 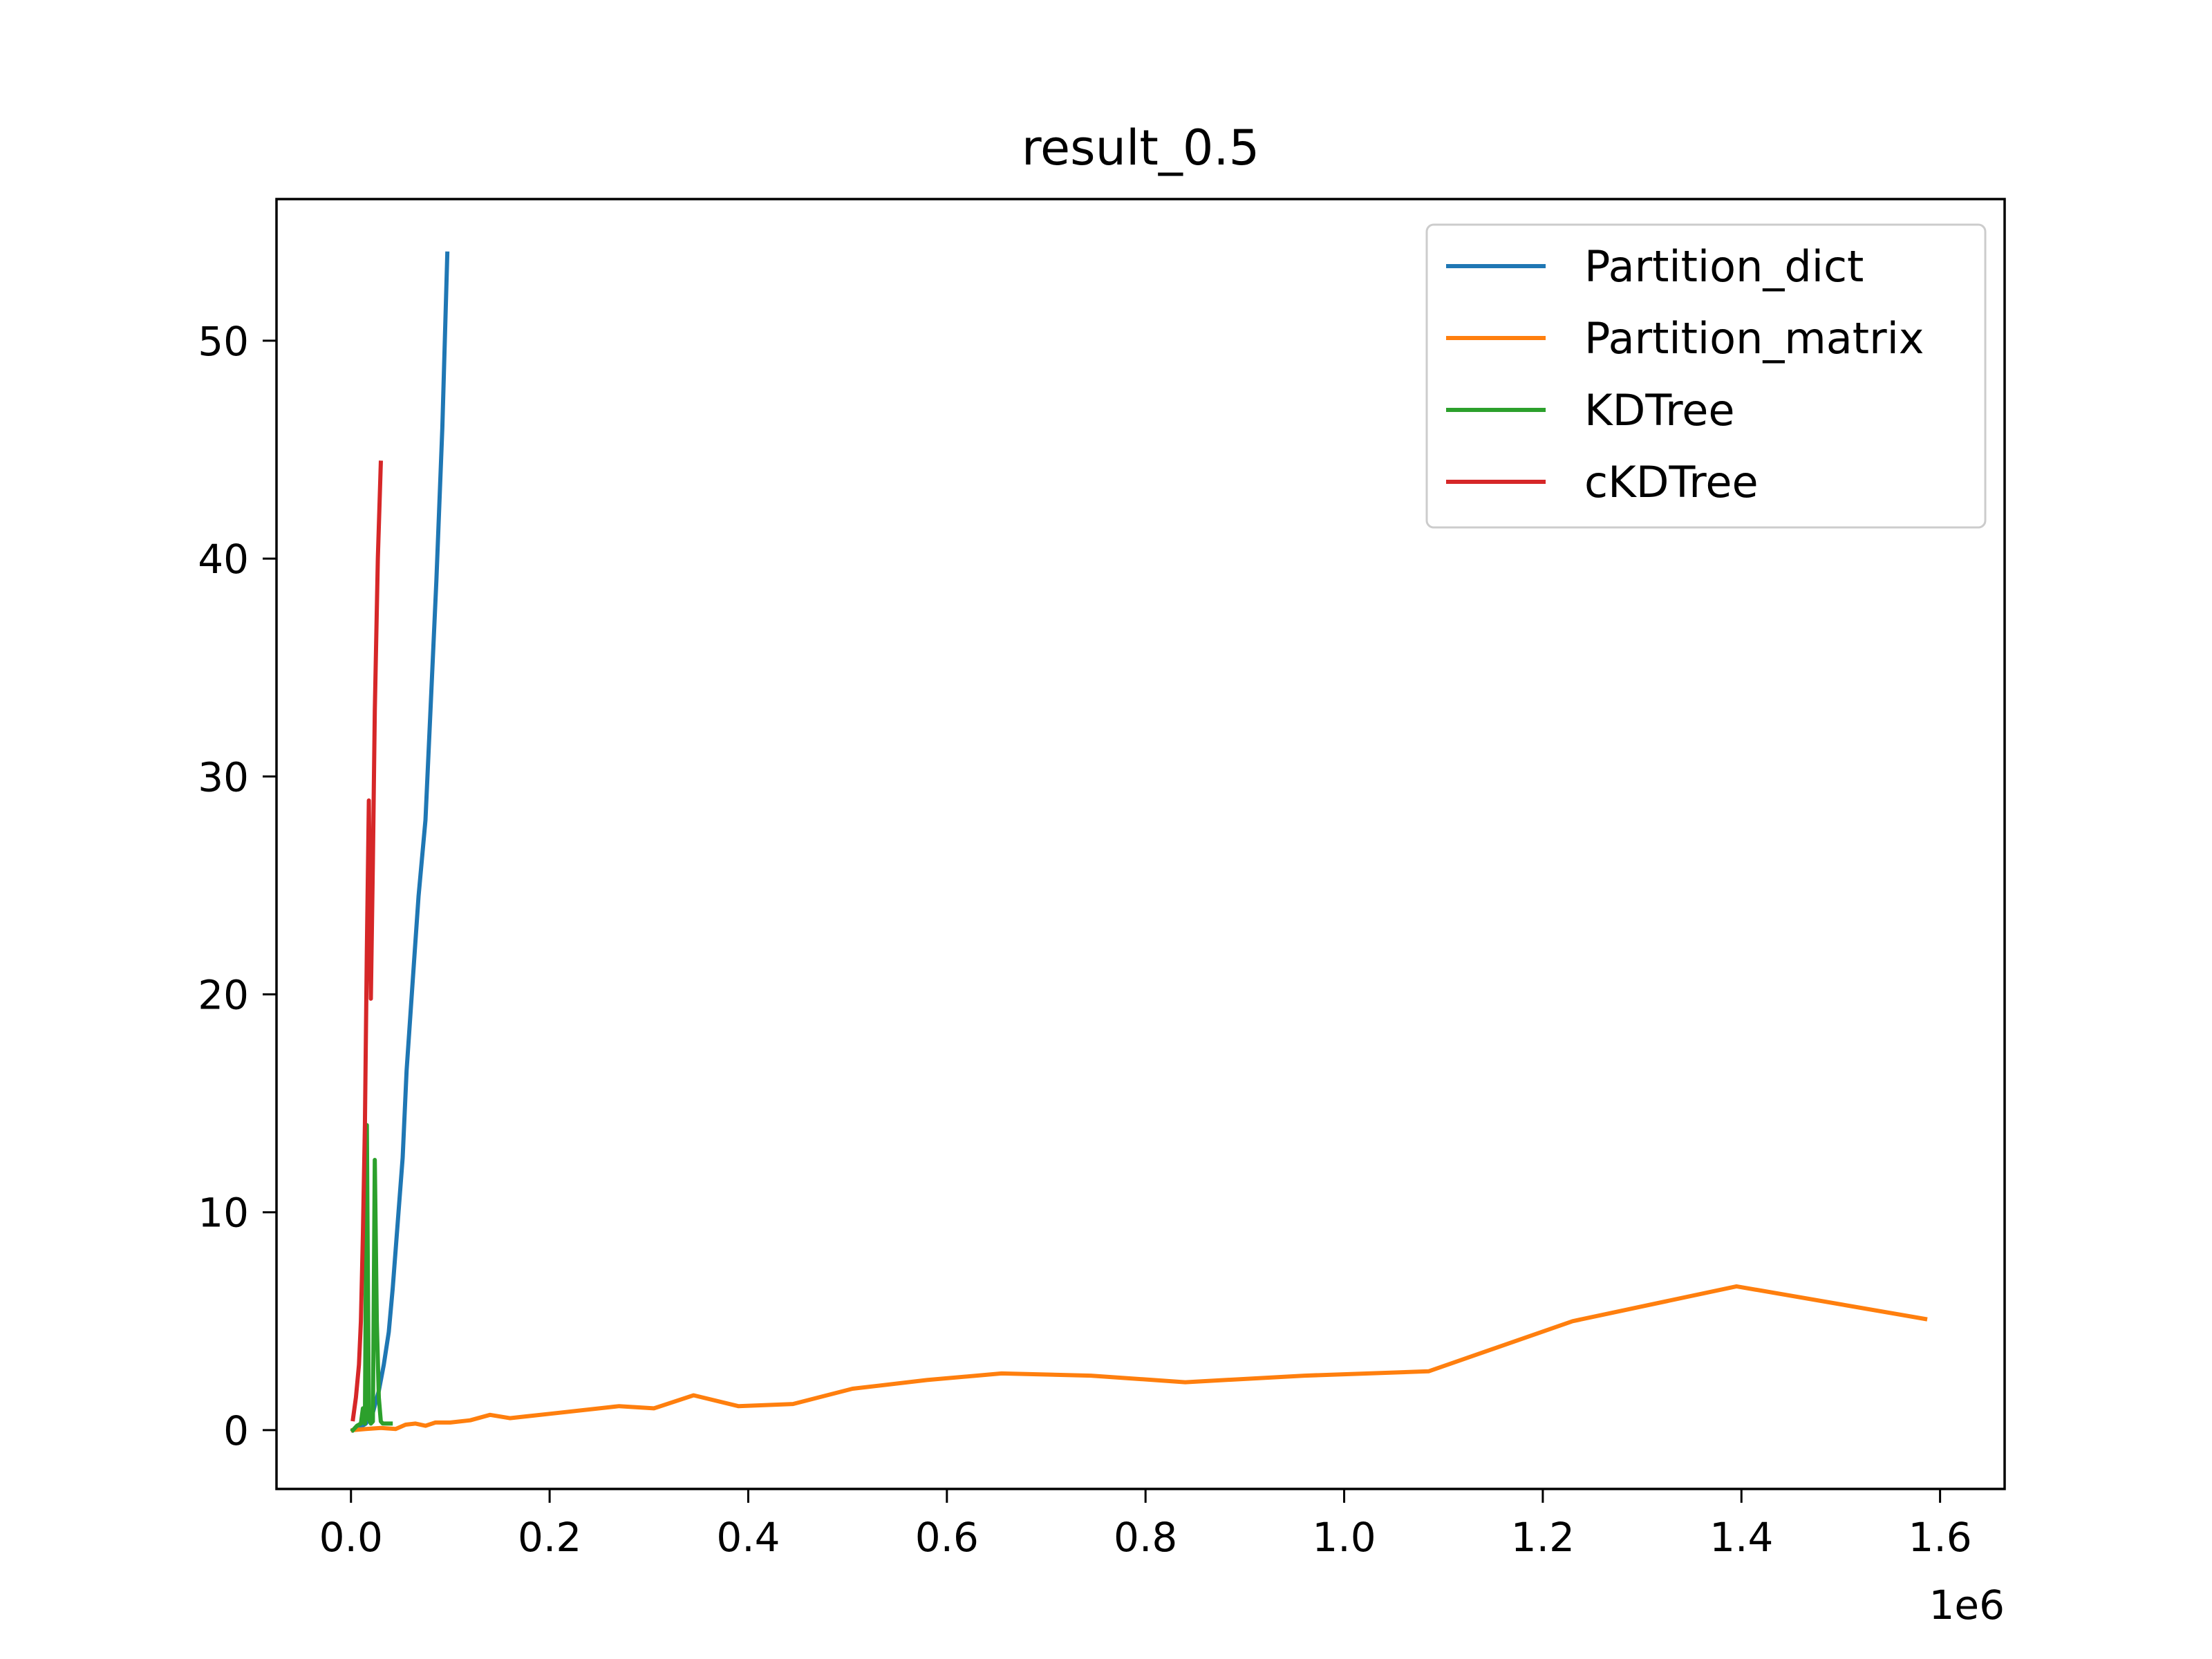 What do you see at coordinates (1344, 1537) in the screenshot?
I see `x-tick-label: 1.0` at bounding box center [1344, 1537].